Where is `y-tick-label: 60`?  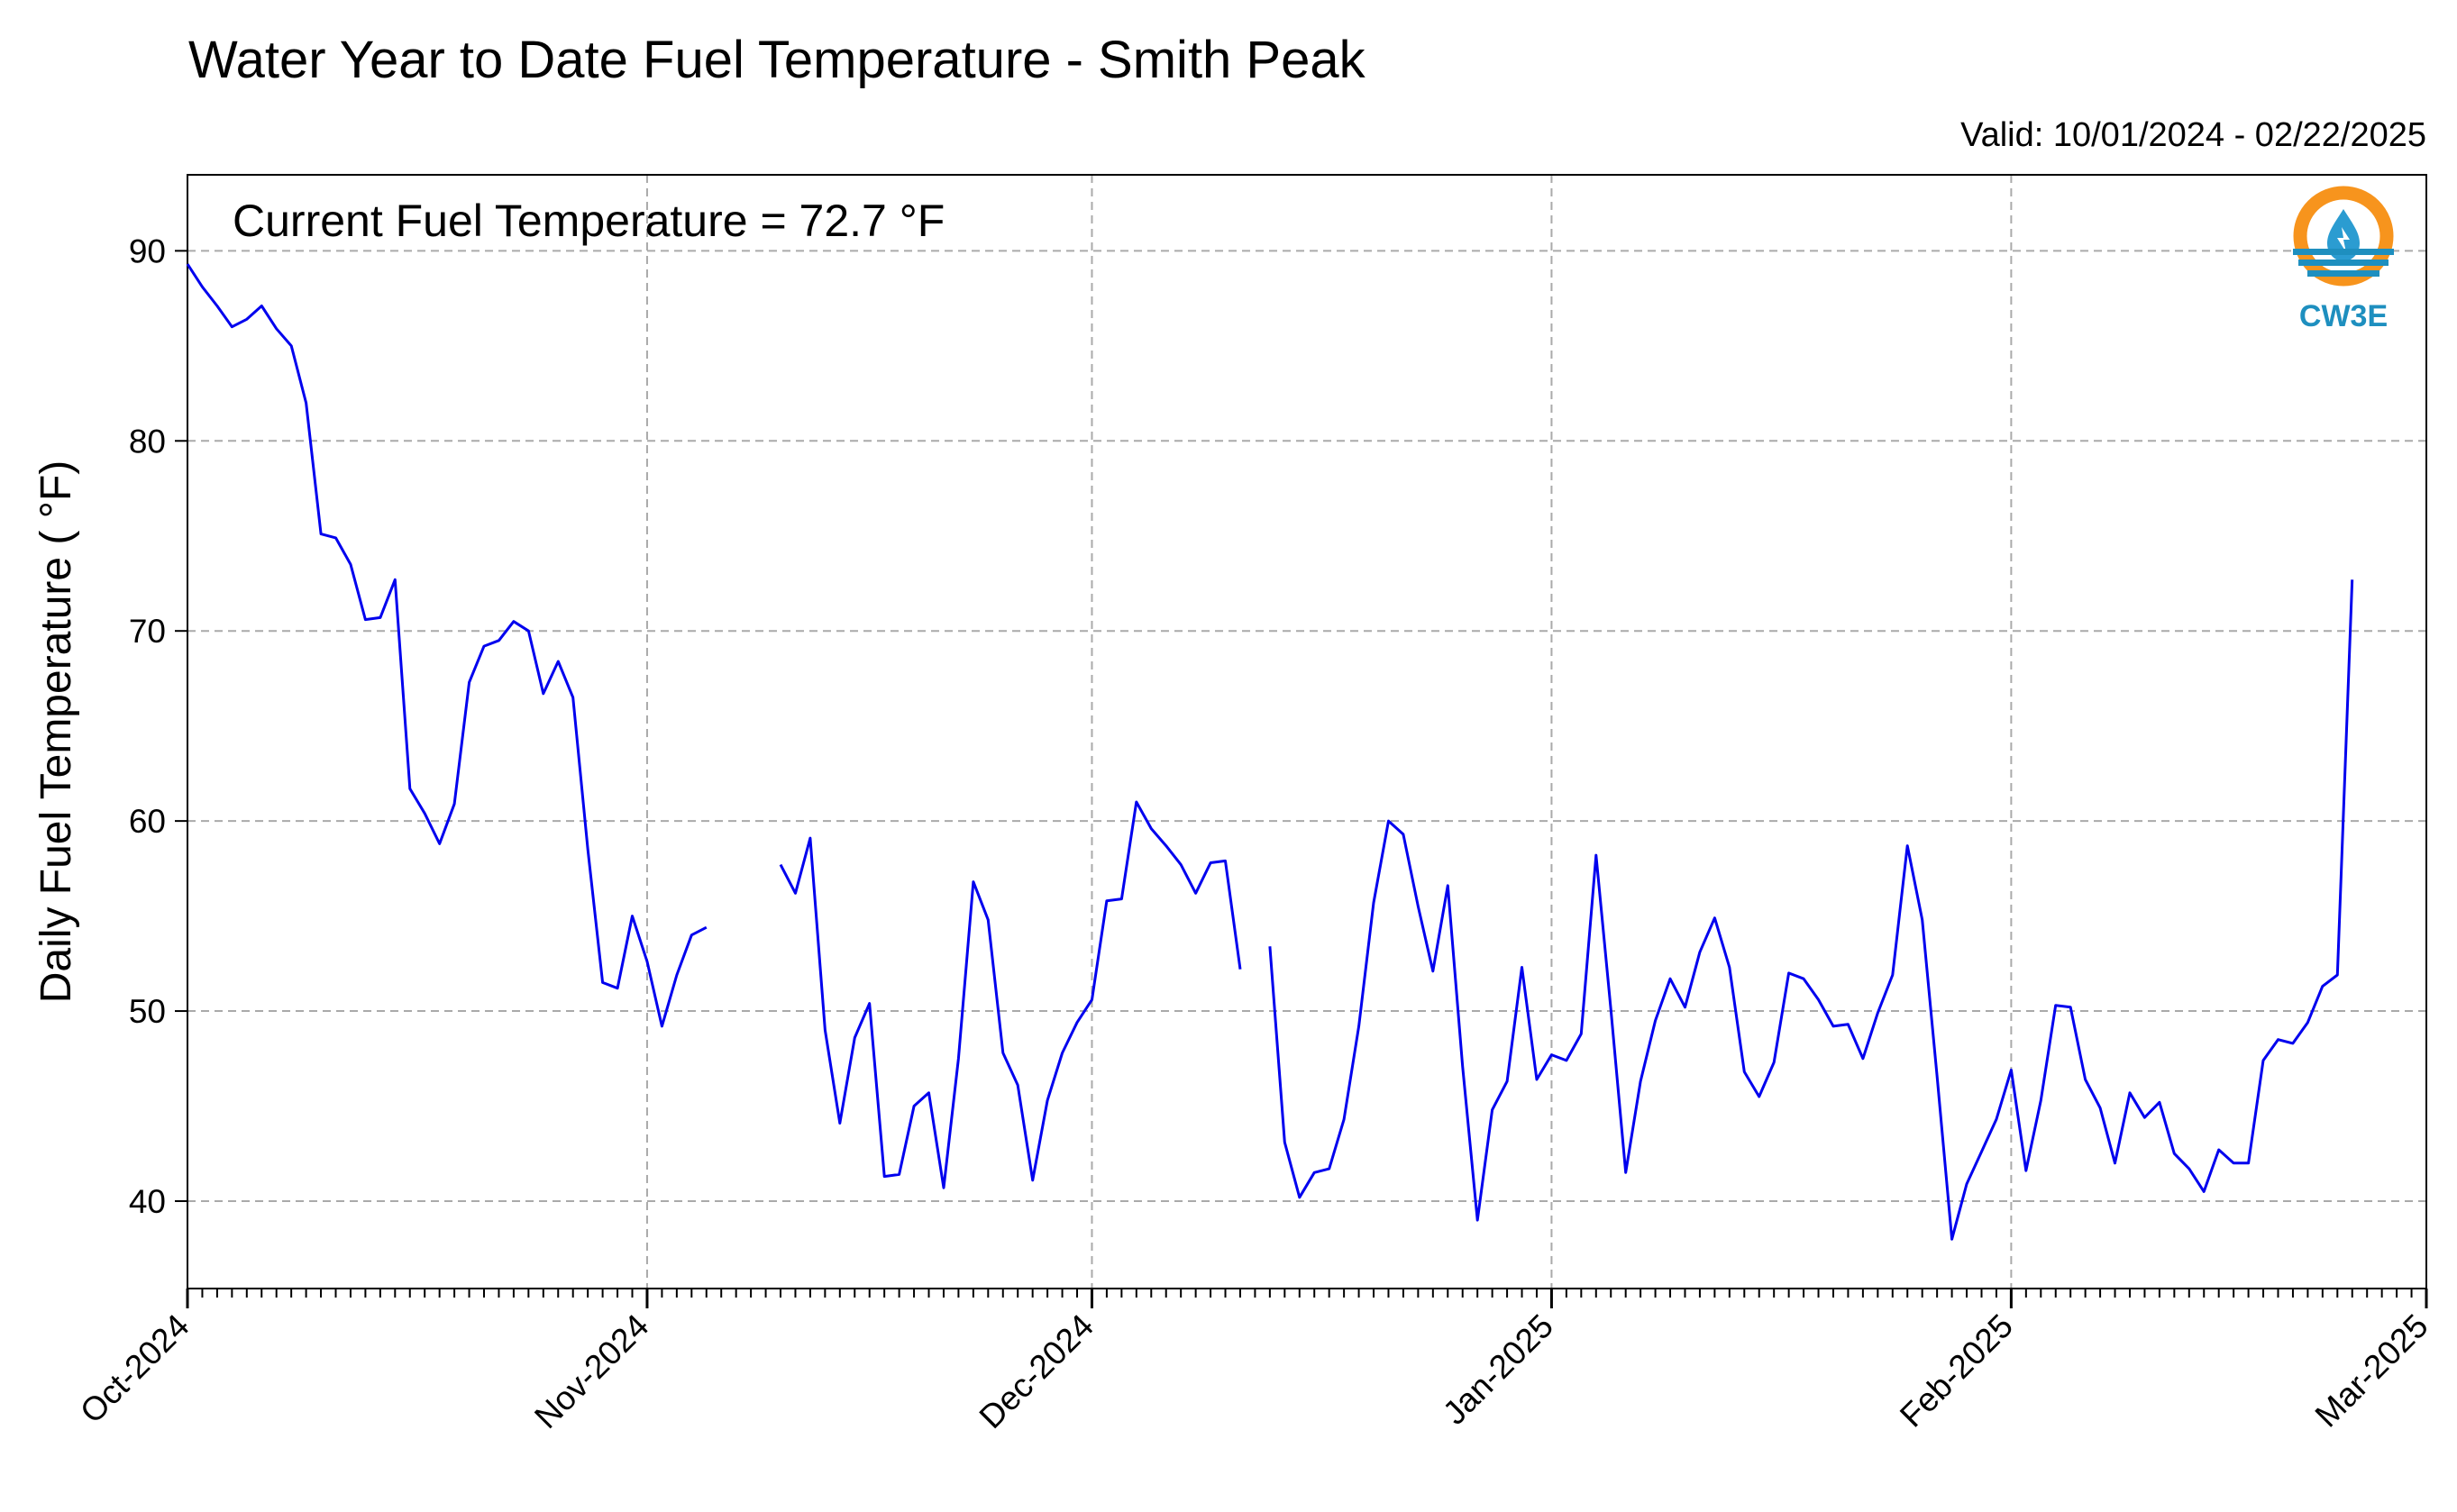 y-tick-label: 60 is located at coordinates (147, 821).